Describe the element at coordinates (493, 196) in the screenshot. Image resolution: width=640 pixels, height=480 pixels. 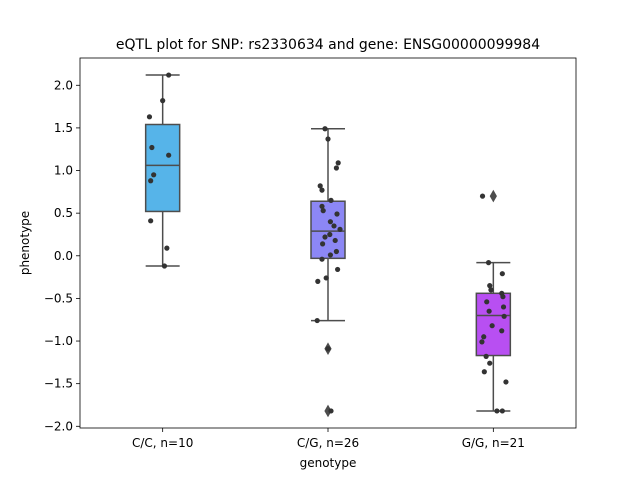
I see `outlier-marker` at that location.